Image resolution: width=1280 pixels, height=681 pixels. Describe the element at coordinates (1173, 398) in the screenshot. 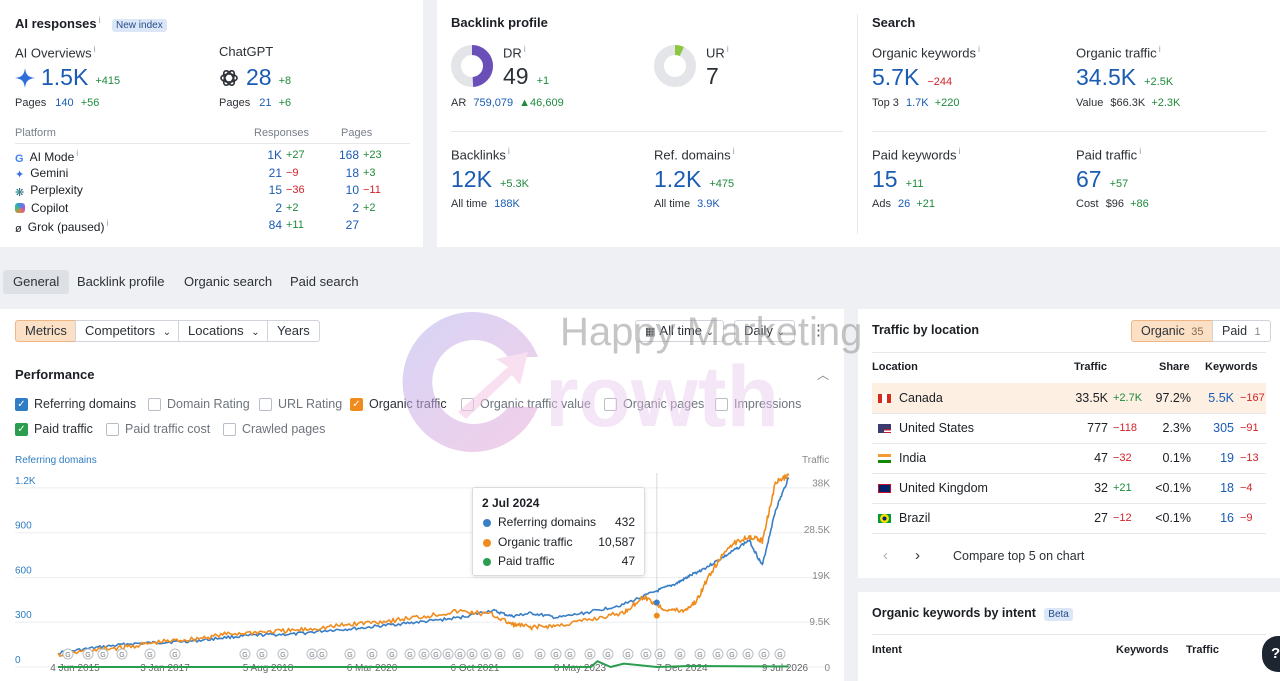

I see `location-share: 97.2%` at that location.